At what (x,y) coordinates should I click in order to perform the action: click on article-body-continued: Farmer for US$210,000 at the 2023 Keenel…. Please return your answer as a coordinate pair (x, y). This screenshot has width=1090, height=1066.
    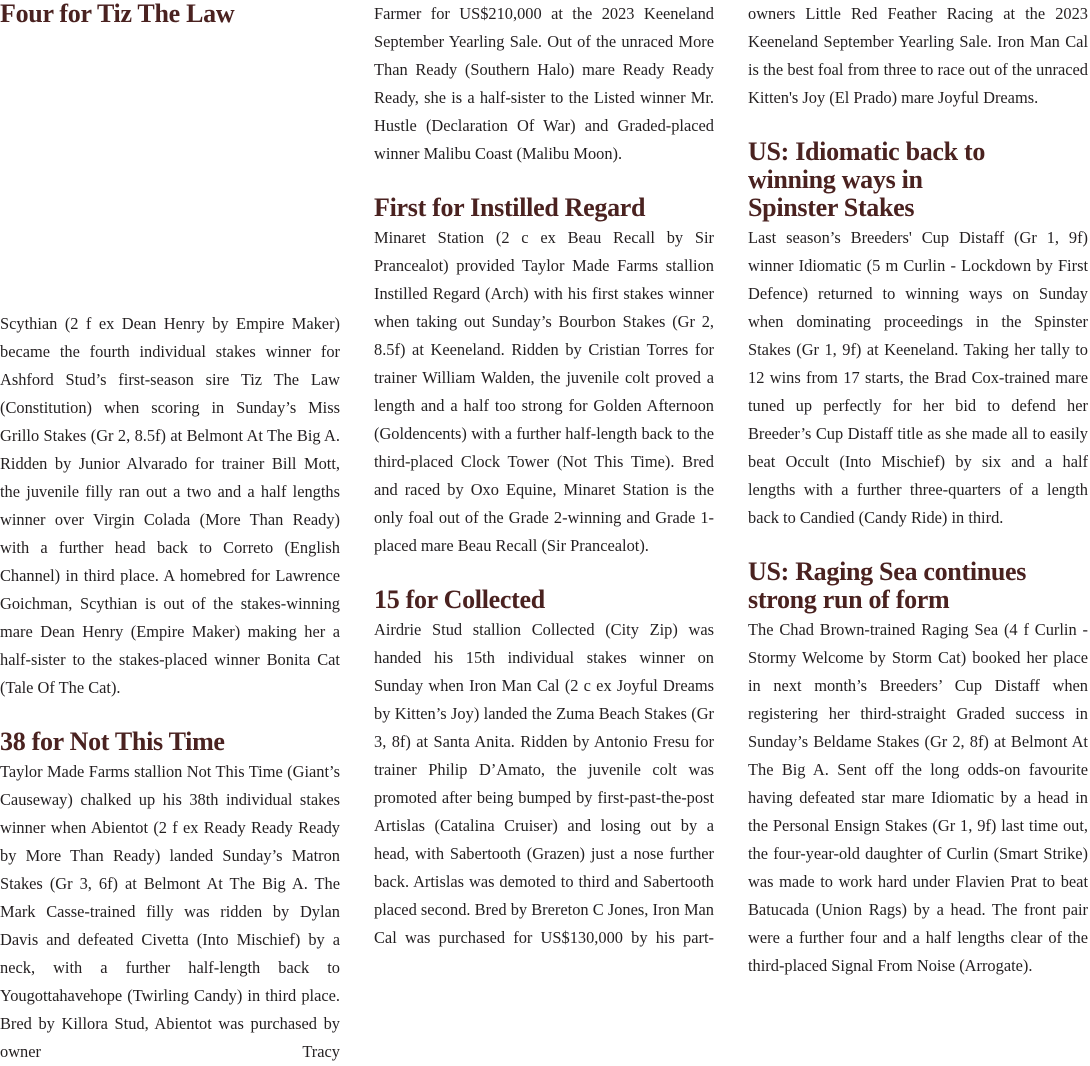
    Looking at the image, I should click on (544, 83).